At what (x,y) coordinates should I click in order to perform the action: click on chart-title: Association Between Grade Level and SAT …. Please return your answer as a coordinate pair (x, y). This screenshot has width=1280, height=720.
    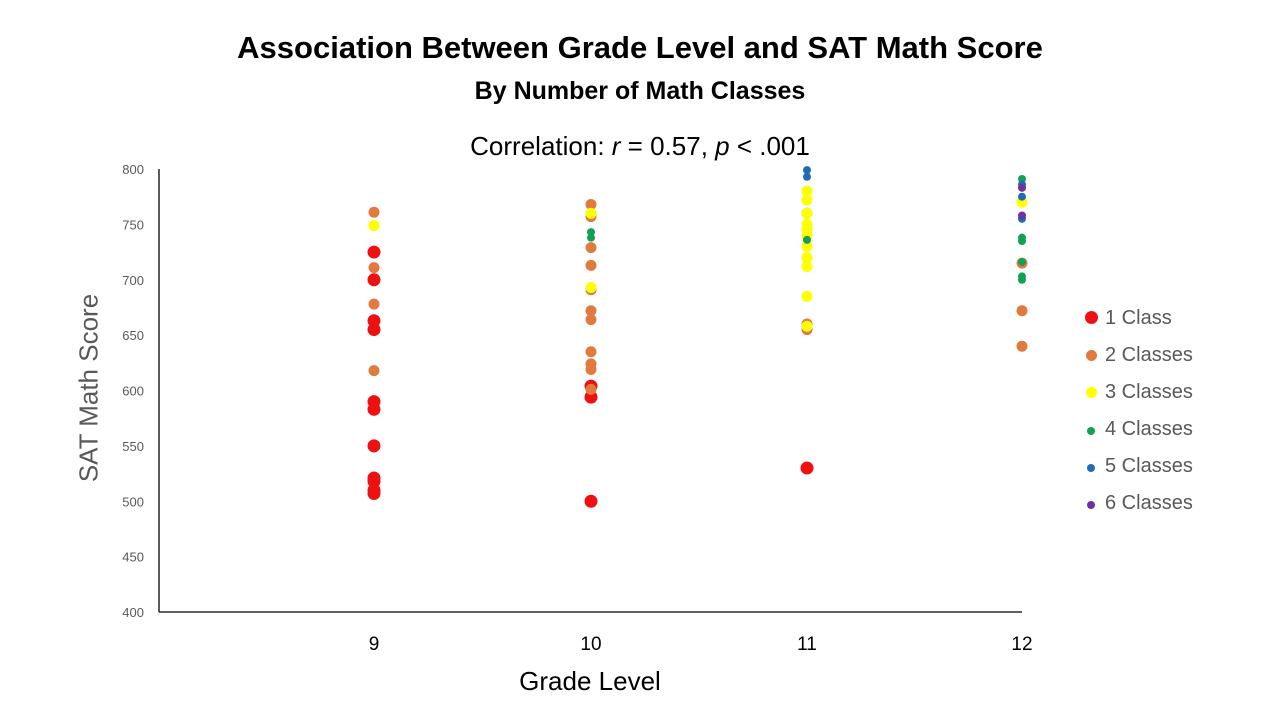
    Looking at the image, I should click on (640, 47).